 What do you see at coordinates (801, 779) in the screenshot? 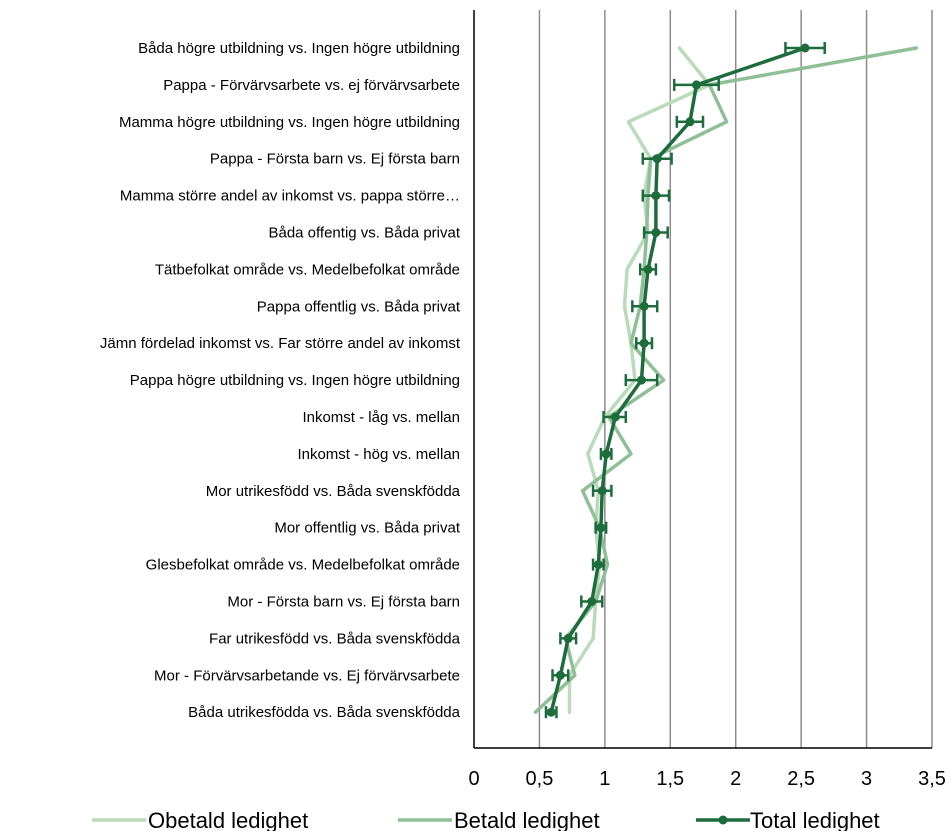
I see `x-tick-label: 2,5` at bounding box center [801, 779].